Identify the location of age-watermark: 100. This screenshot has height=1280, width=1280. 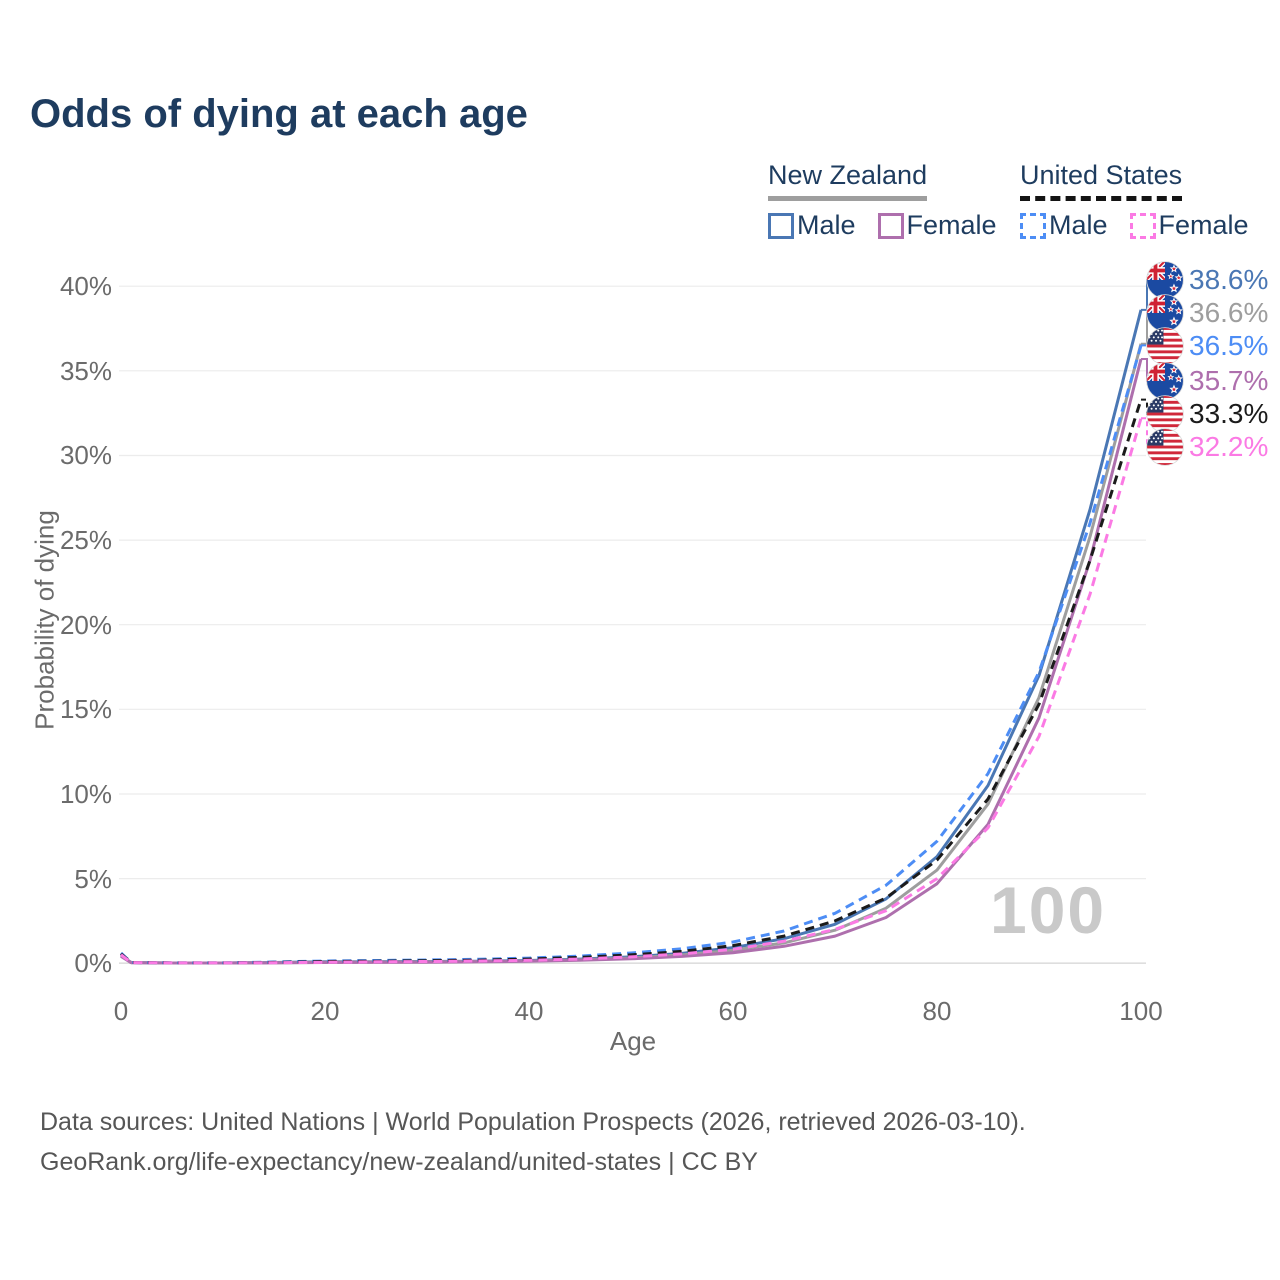
(1048, 910).